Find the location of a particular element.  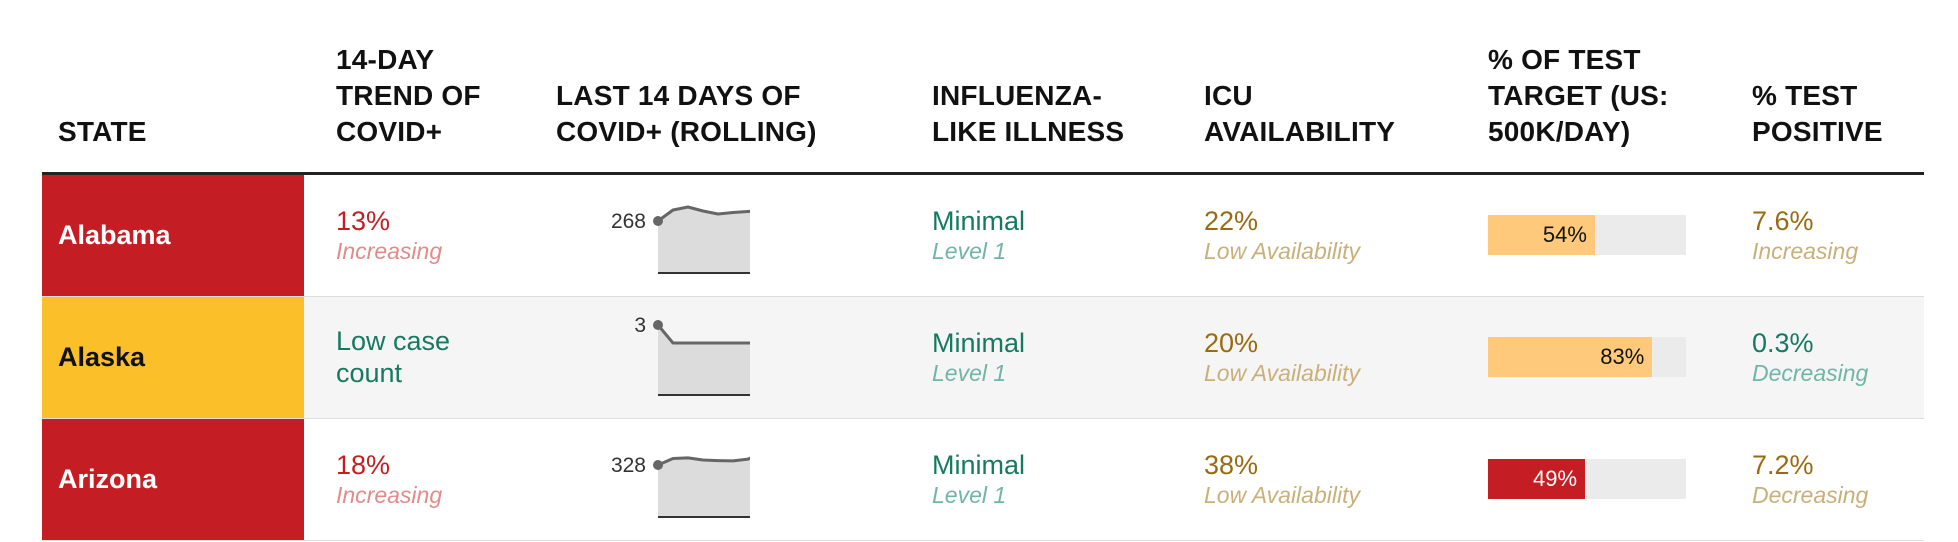

trend-cell: 13% Increasing is located at coordinates (389, 235).